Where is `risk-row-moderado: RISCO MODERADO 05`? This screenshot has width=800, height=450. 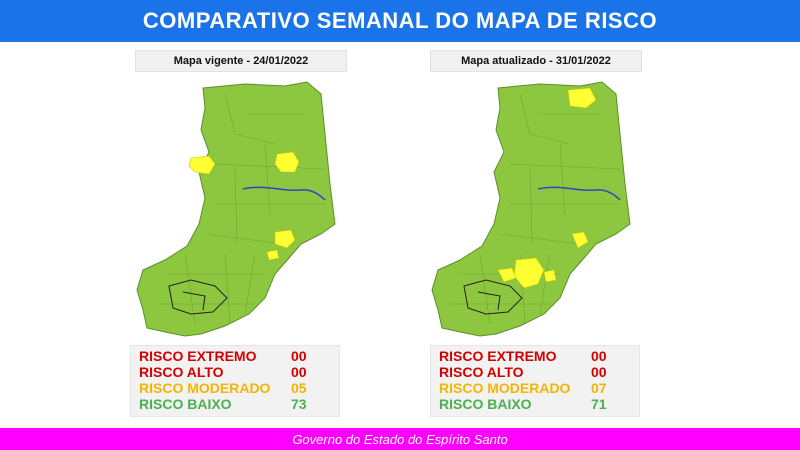
risk-row-moderado: RISCO MODERADO 05 is located at coordinates (235, 388).